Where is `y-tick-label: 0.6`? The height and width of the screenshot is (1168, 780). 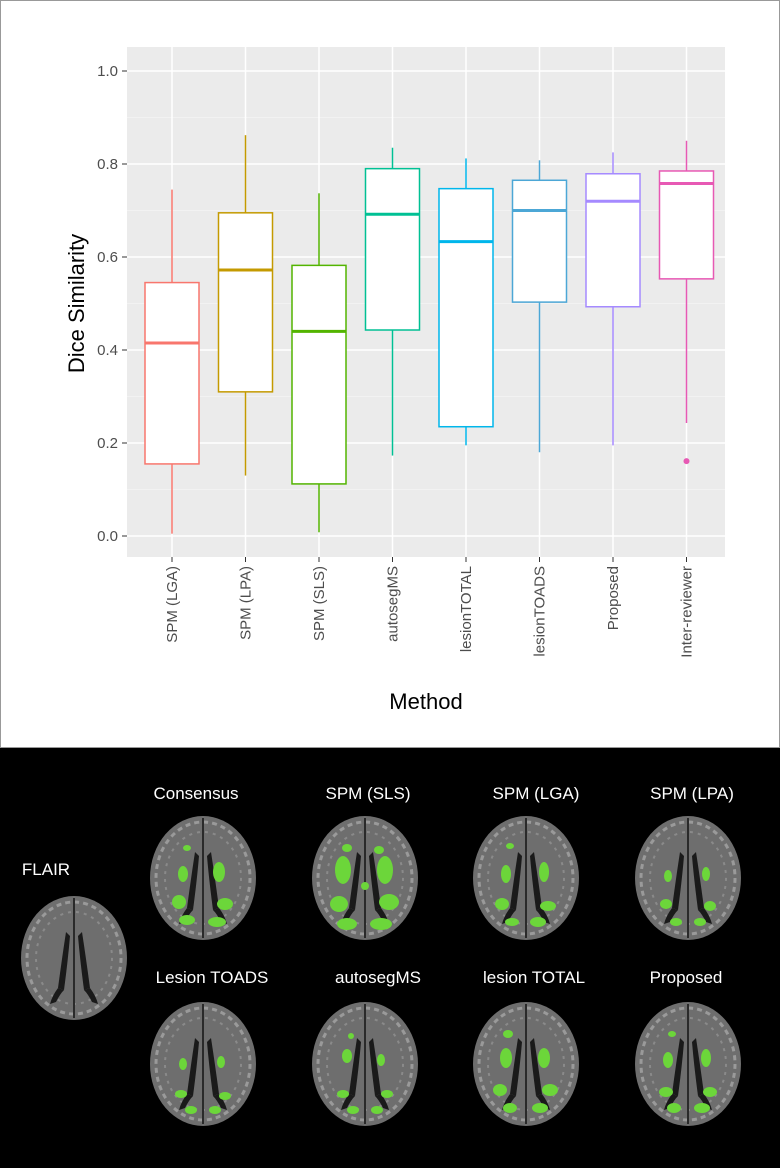 y-tick-label: 0.6 is located at coordinates (107, 257).